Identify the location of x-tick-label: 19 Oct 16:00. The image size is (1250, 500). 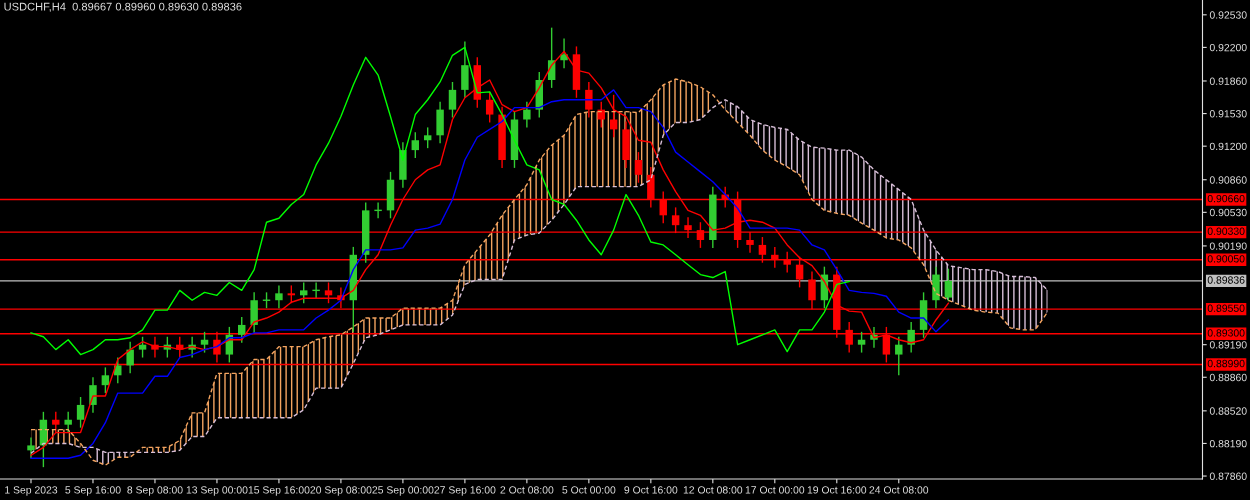
(837, 490).